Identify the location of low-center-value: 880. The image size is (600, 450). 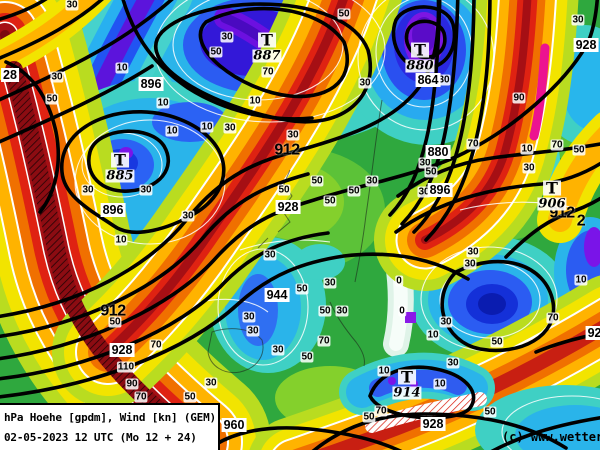
(420, 66).